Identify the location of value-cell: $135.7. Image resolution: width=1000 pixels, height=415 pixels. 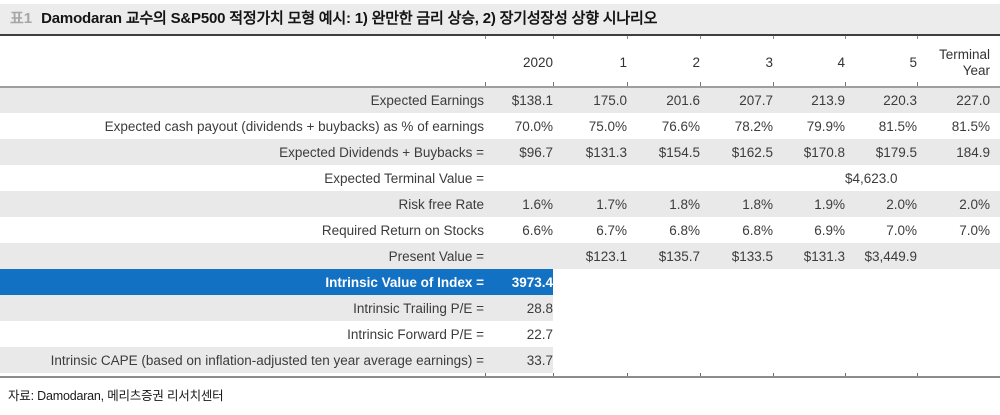
(663, 256).